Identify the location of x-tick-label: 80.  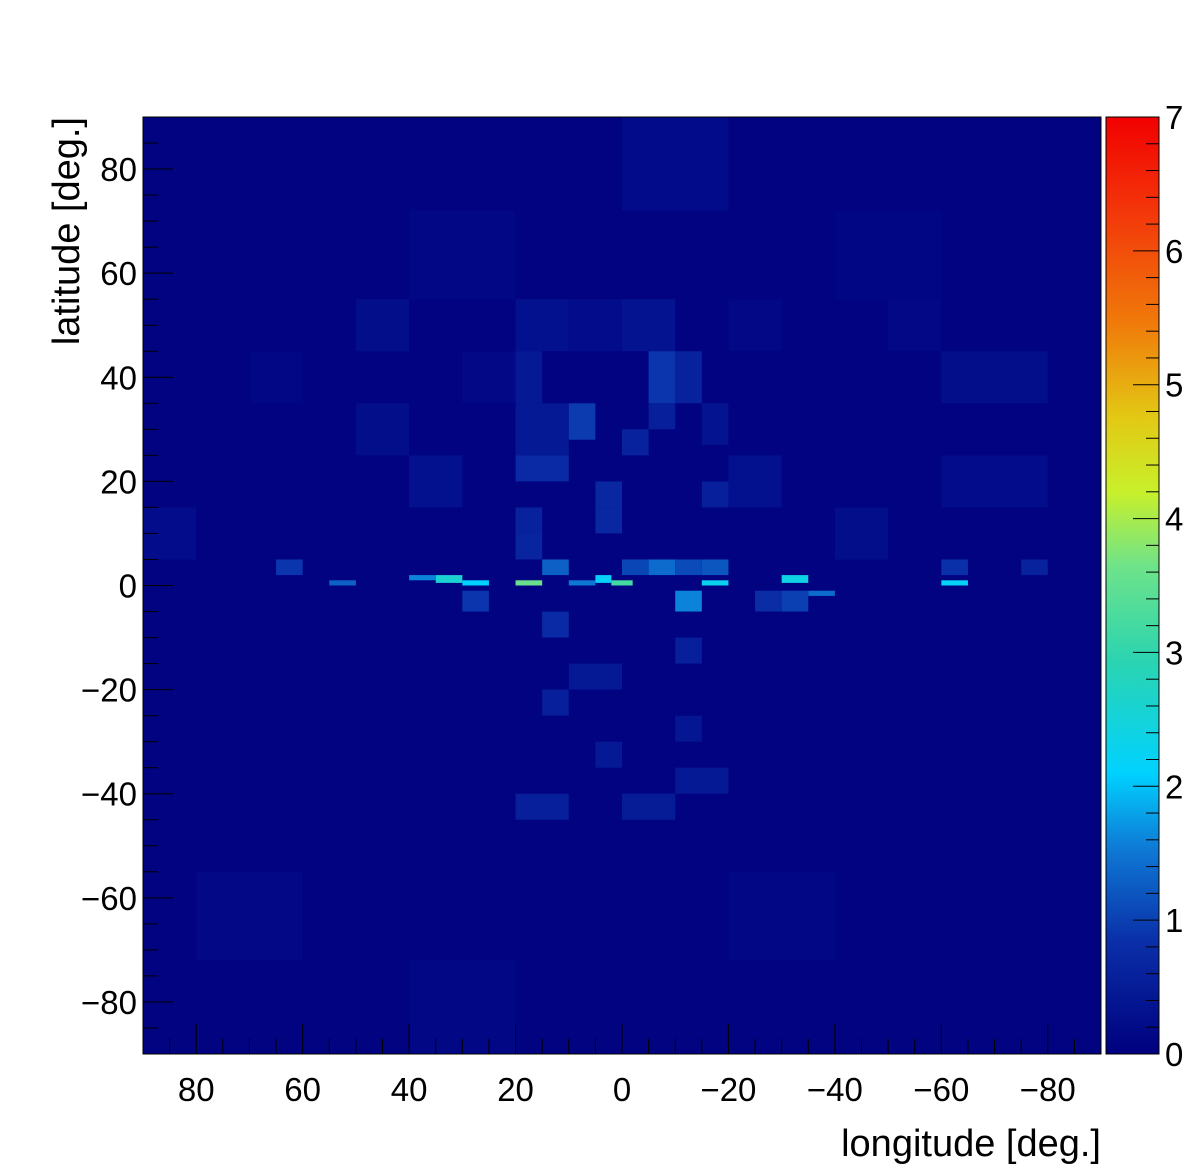
(196, 1089).